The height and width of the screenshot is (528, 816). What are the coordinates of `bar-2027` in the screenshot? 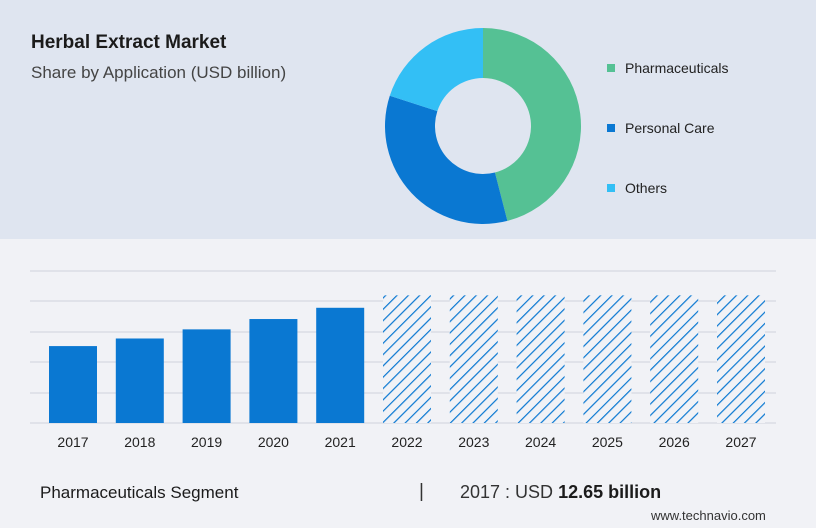 It's located at (741, 359).